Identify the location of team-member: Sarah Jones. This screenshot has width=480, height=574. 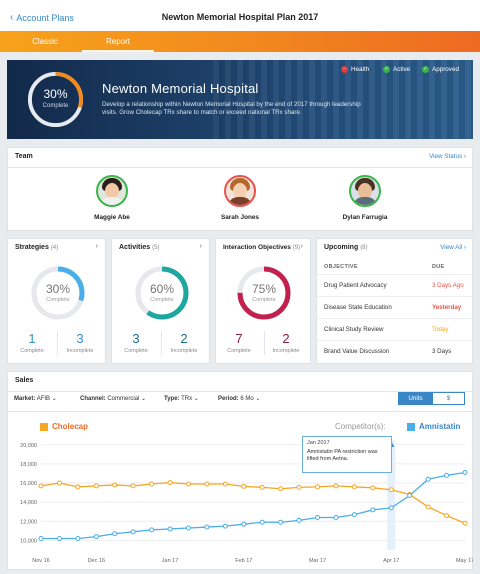
(240, 198).